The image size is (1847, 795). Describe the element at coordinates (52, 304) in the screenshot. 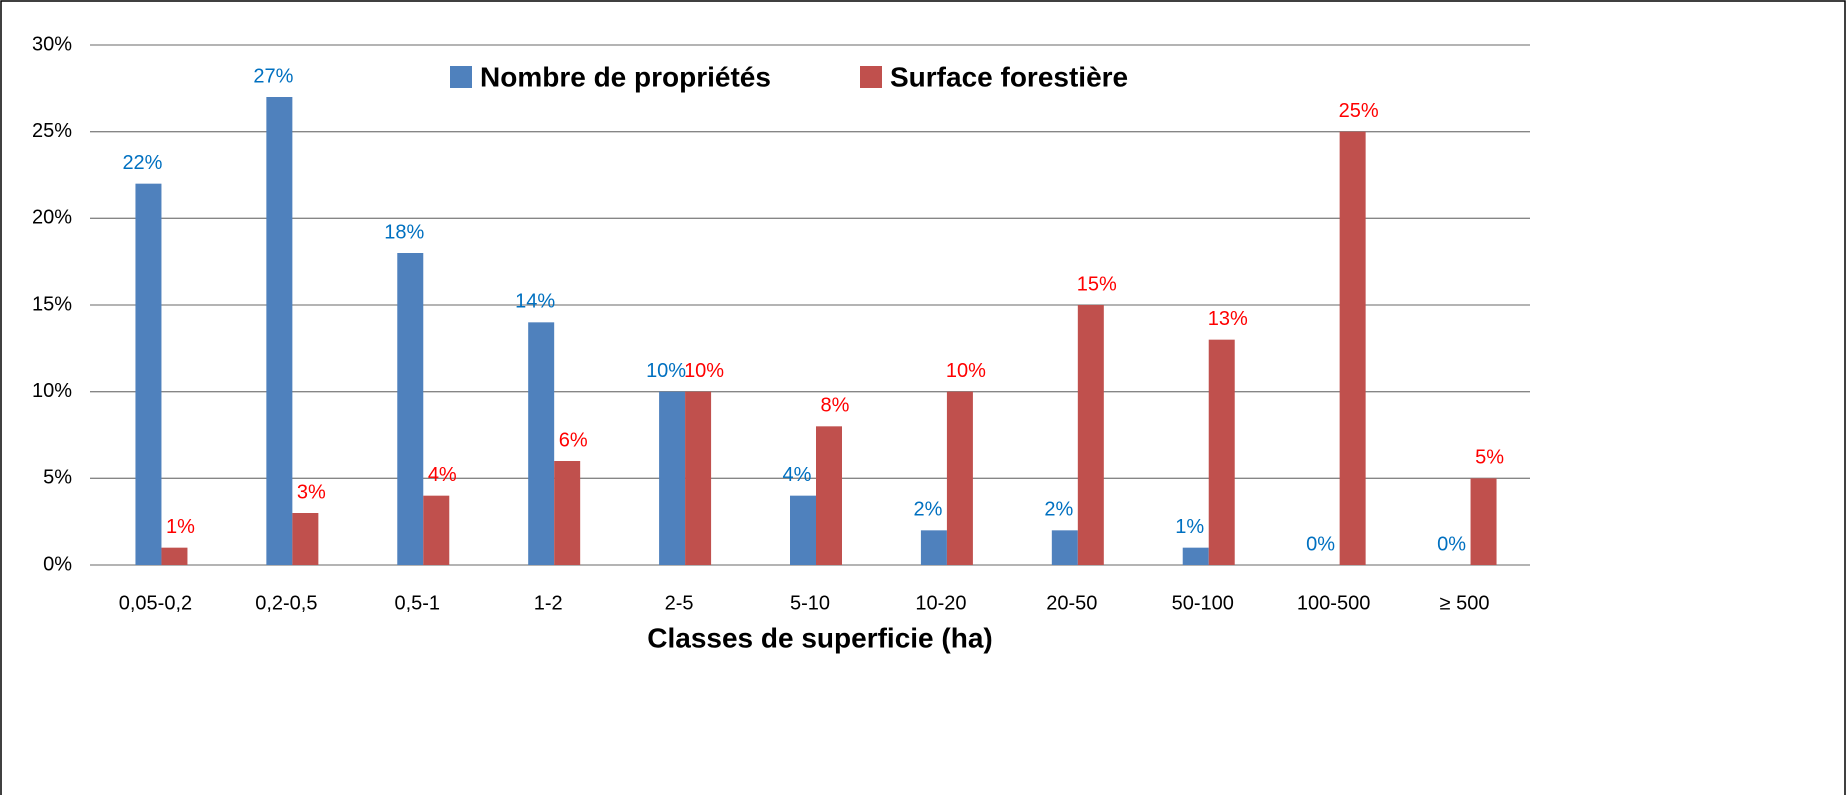

I see `y-tick-label: 15%` at that location.